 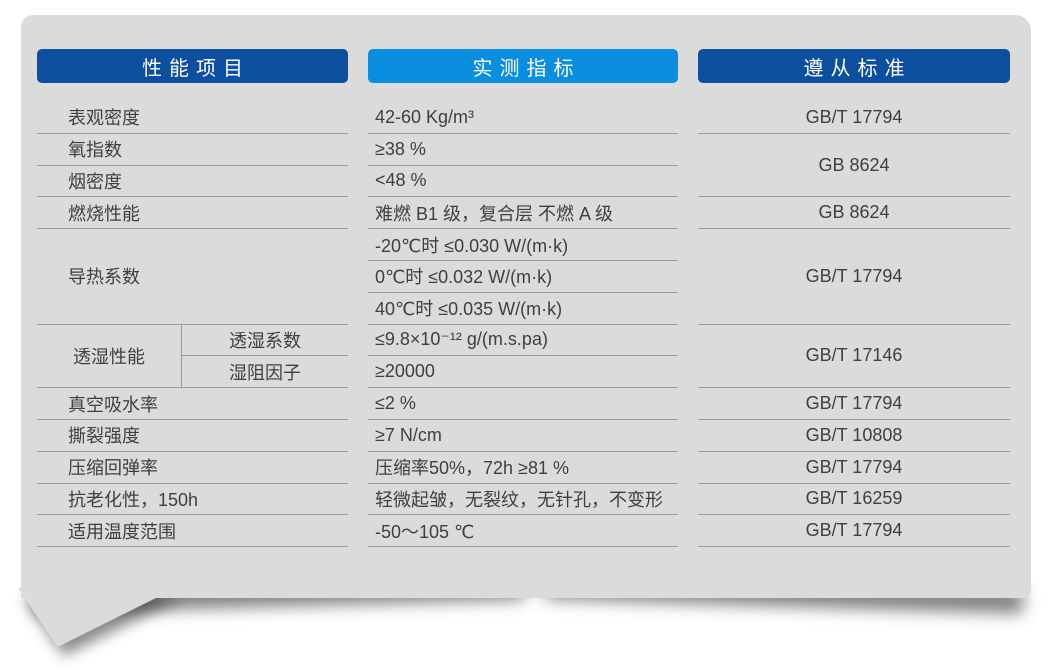 I want to click on standard-oxygen-smoke: GB 8624, so click(x=854, y=166).